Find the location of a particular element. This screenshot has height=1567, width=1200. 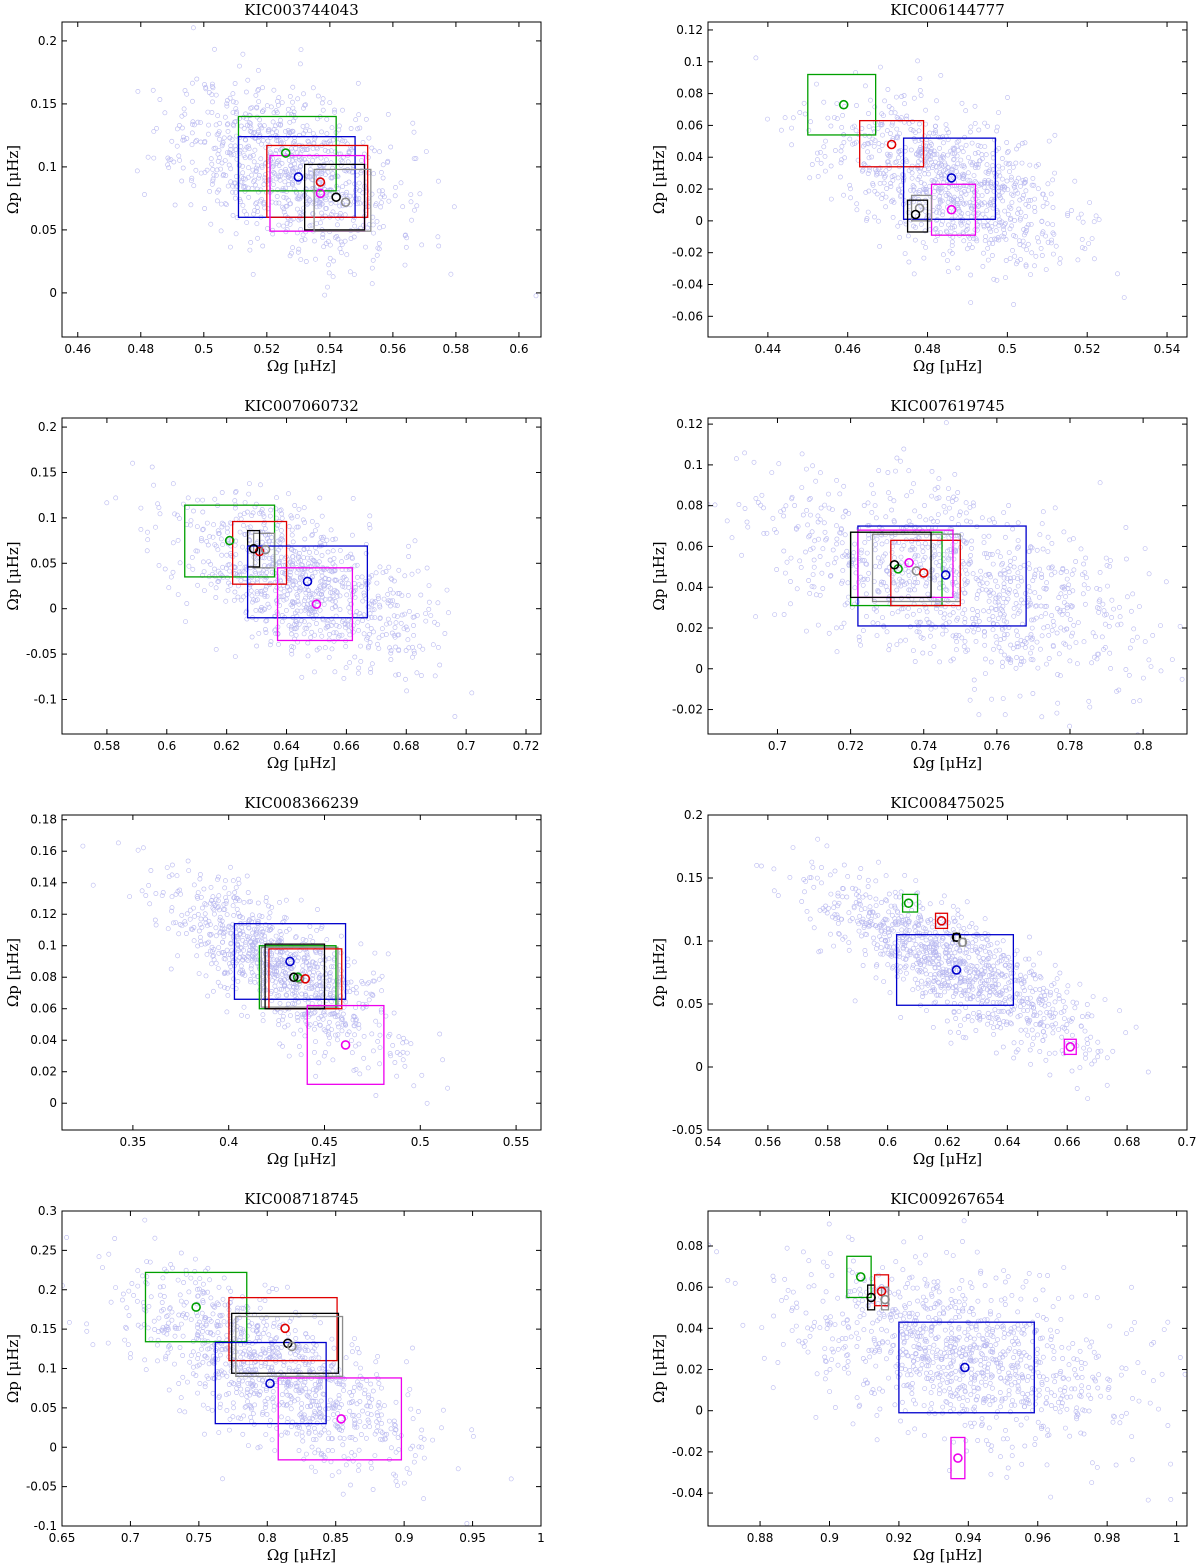

estimate-marker-gray is located at coordinates (345, 202).